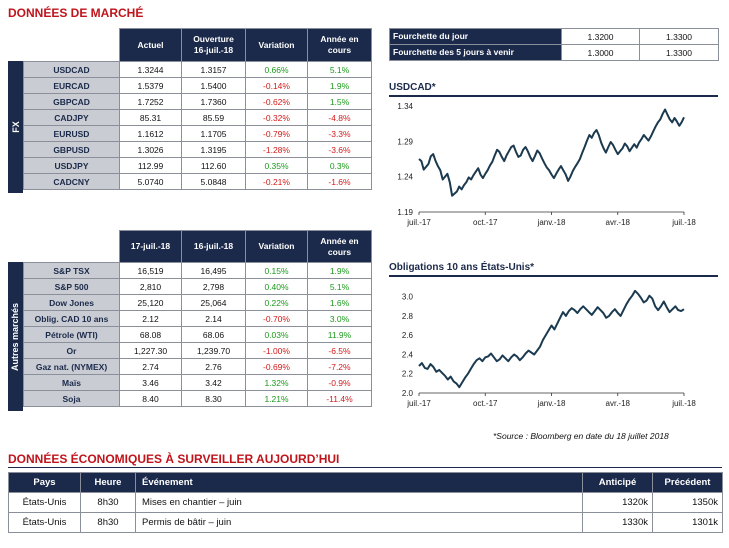 The width and height of the screenshot is (729, 548). I want to click on other-header-variation: Variation, so click(276, 246).